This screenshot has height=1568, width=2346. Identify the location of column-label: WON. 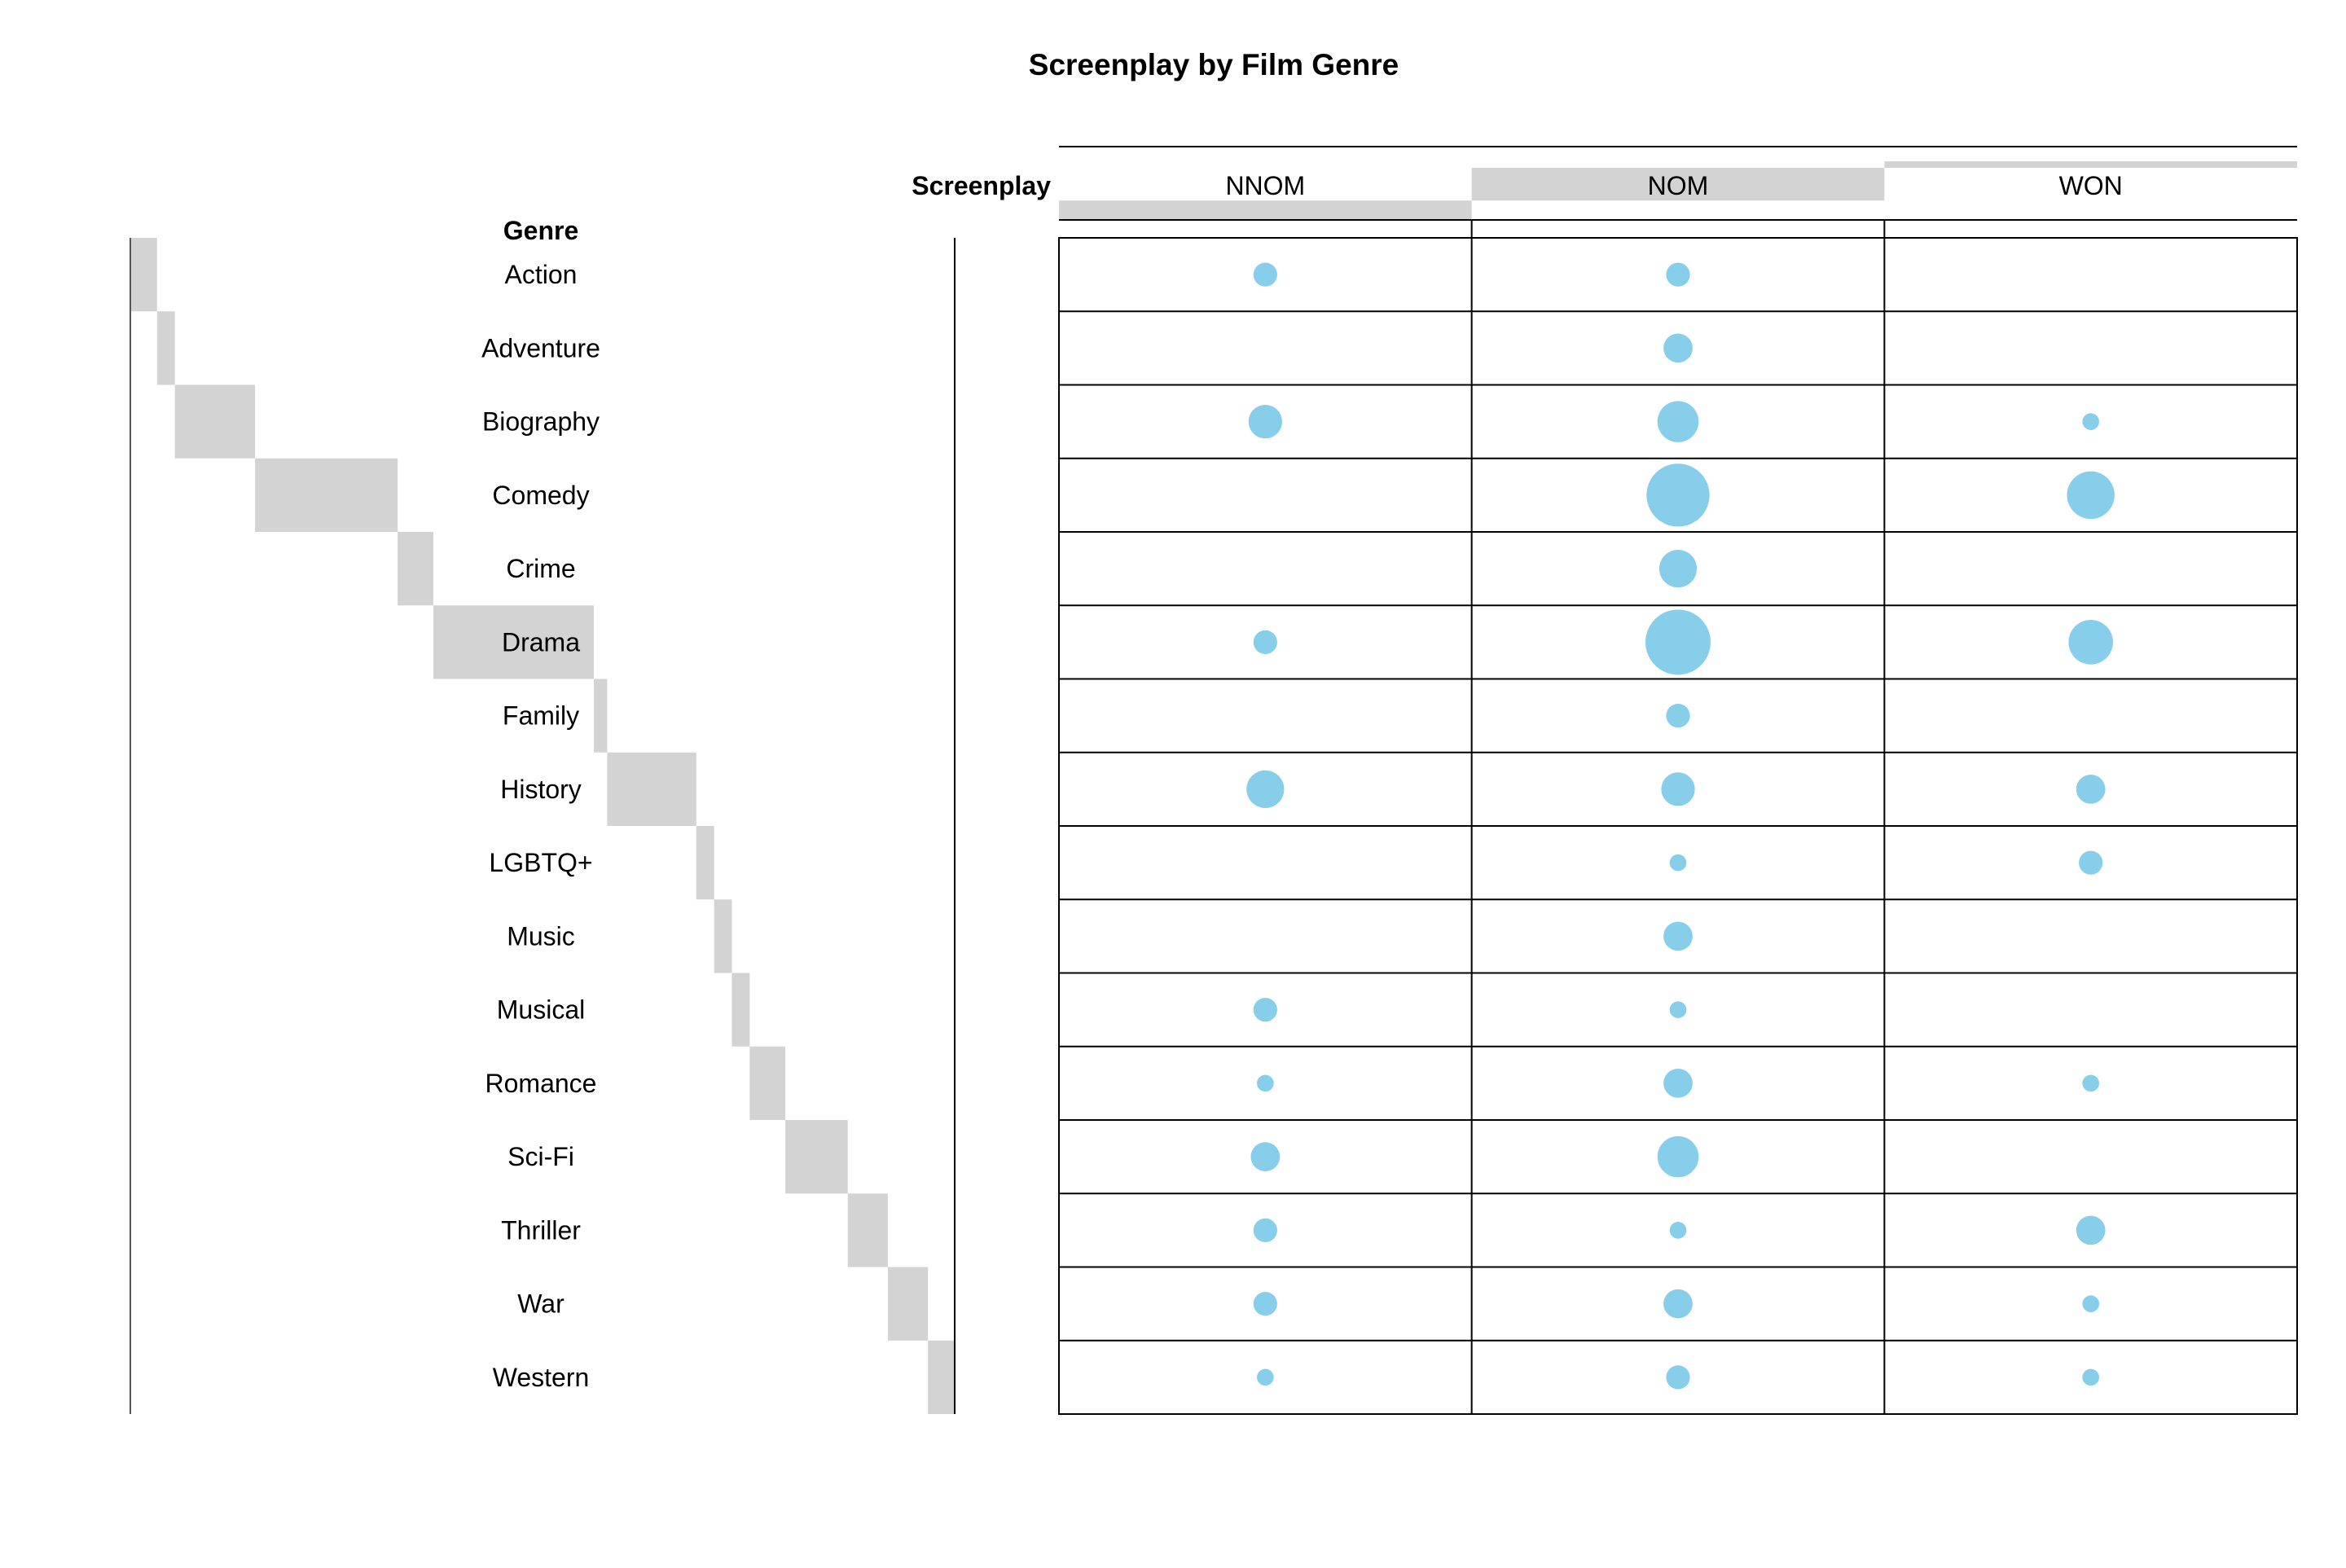
(2091, 185).